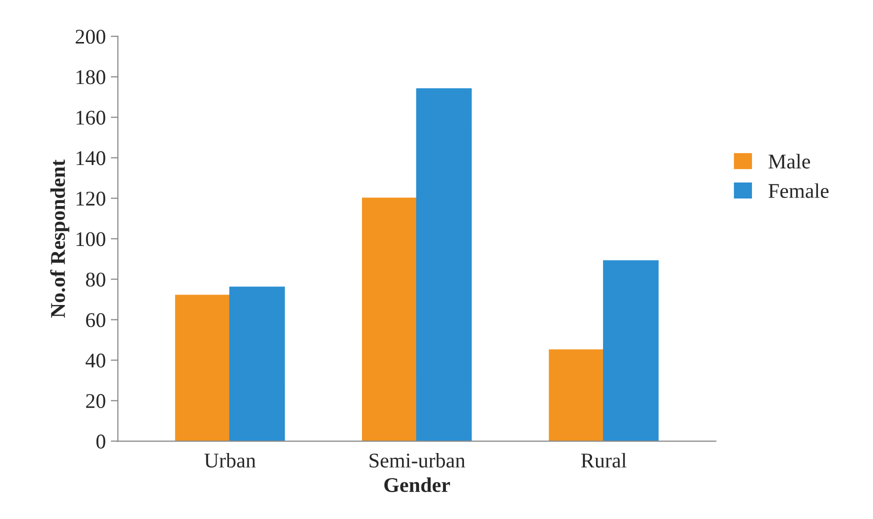  I want to click on y-tick-label: 0, so click(101, 441).